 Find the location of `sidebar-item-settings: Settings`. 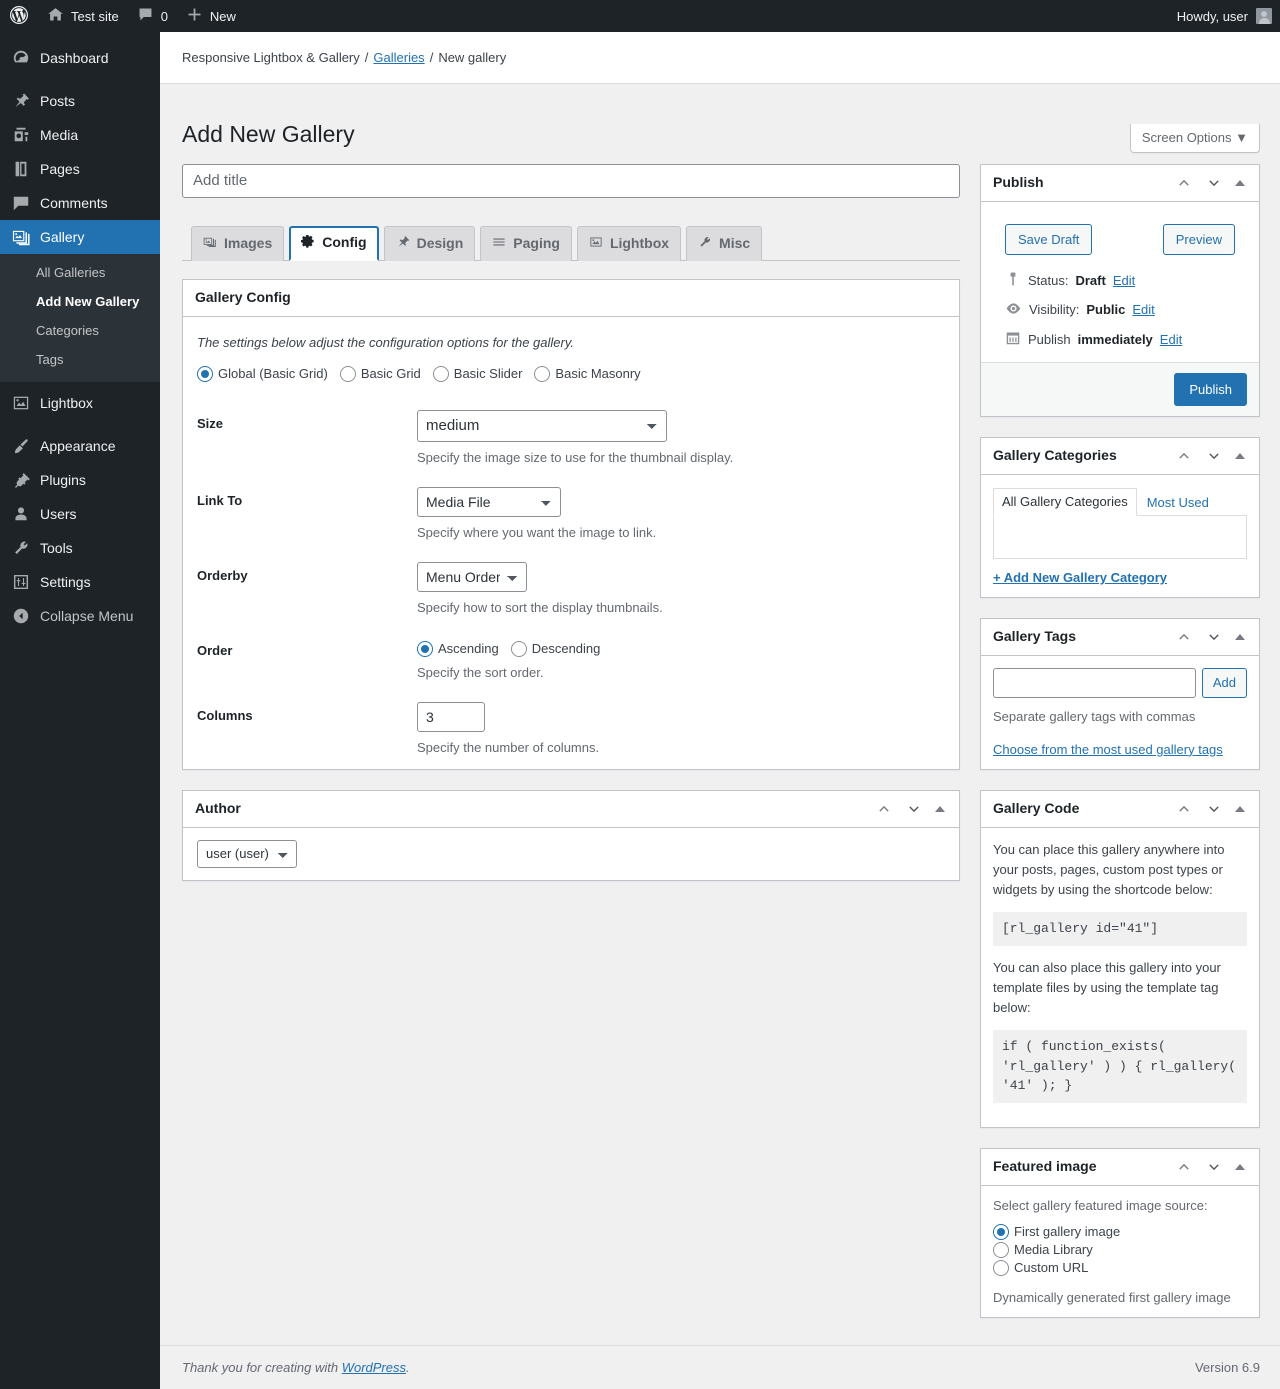

sidebar-item-settings: Settings is located at coordinates (80, 582).